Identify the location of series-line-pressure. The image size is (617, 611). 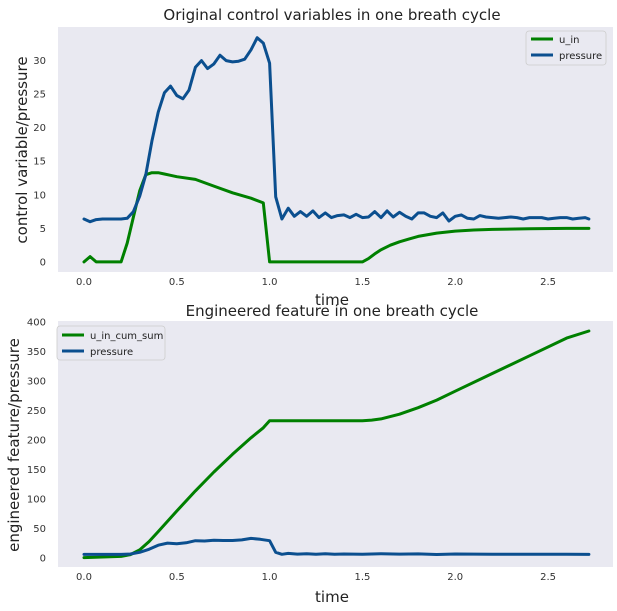
(336, 546).